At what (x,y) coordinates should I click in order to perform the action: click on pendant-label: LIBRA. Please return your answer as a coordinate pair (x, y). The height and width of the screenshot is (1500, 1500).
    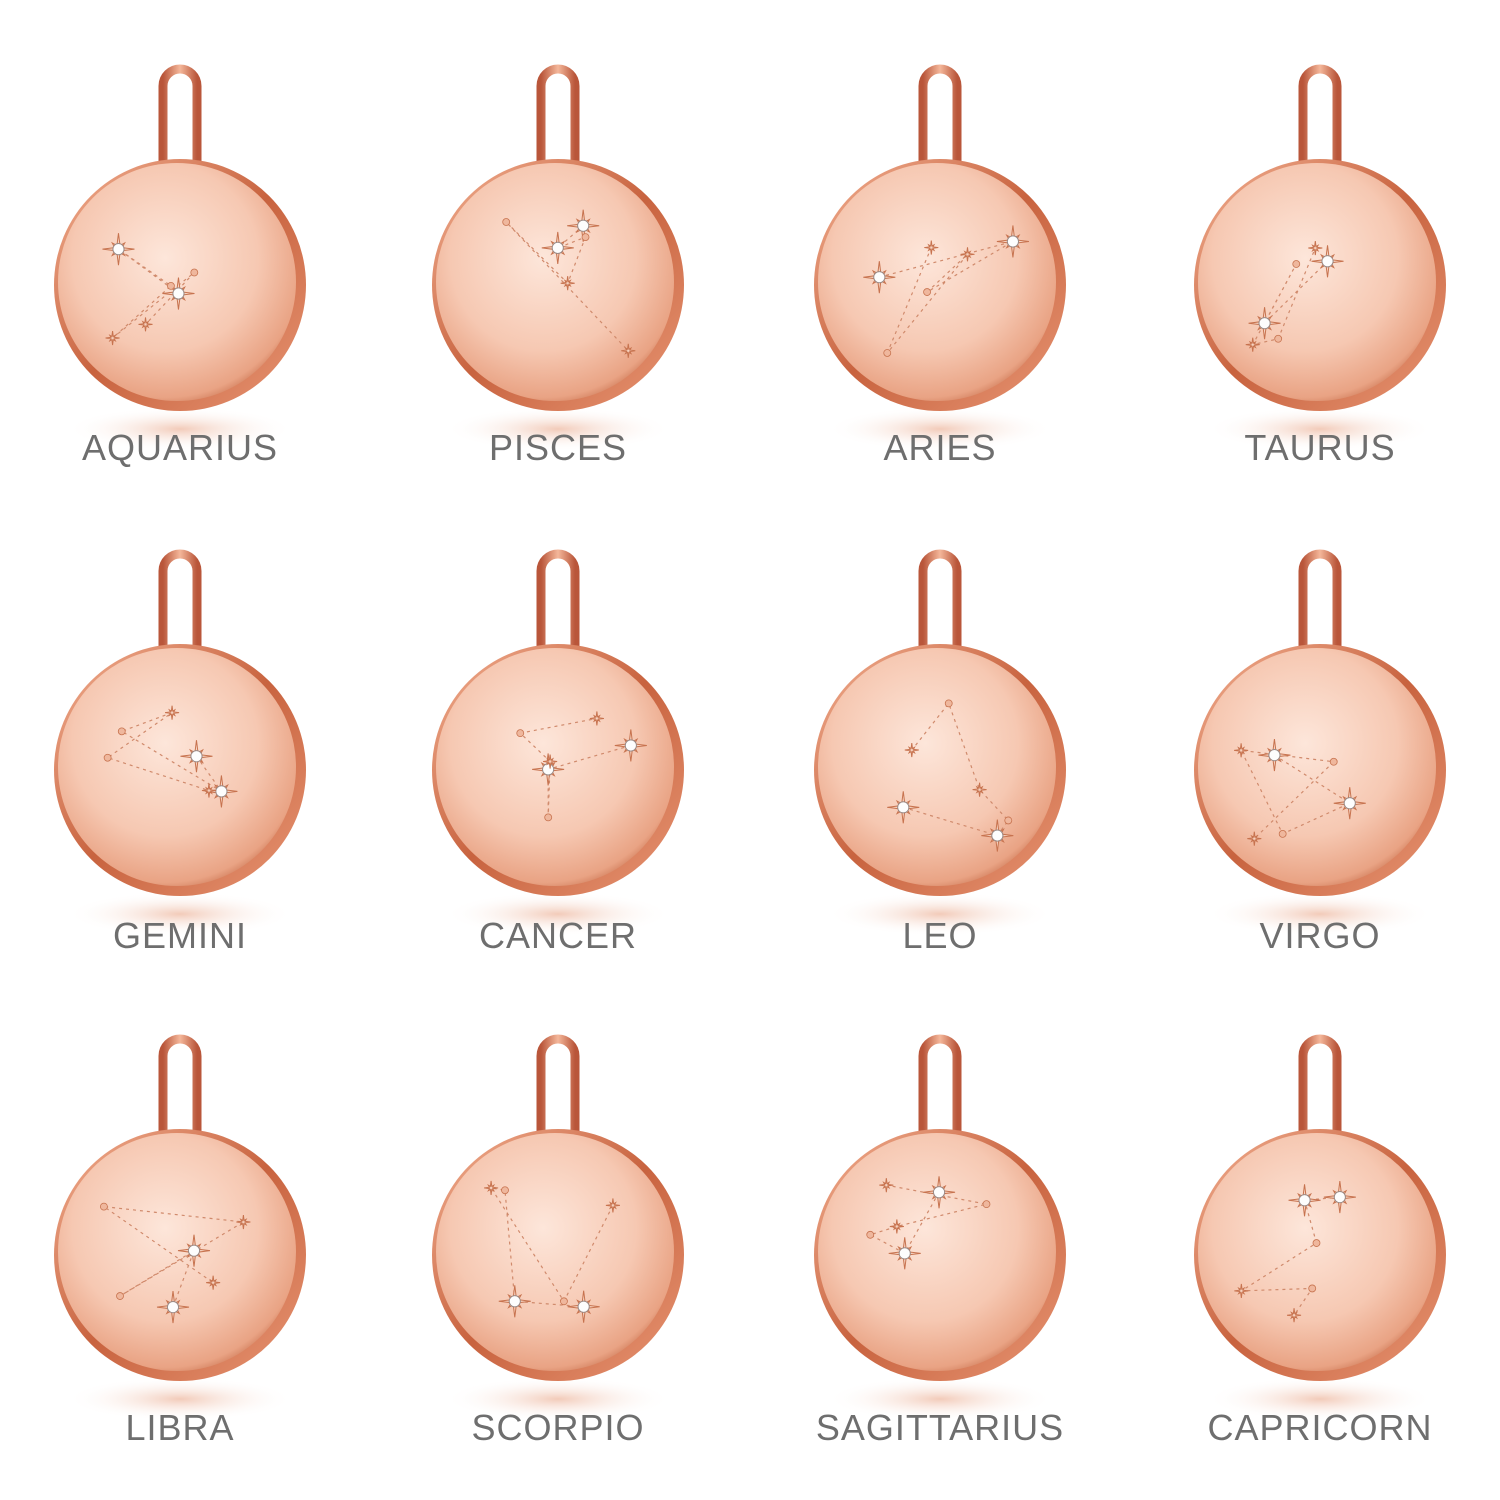
    Looking at the image, I should click on (179, 1427).